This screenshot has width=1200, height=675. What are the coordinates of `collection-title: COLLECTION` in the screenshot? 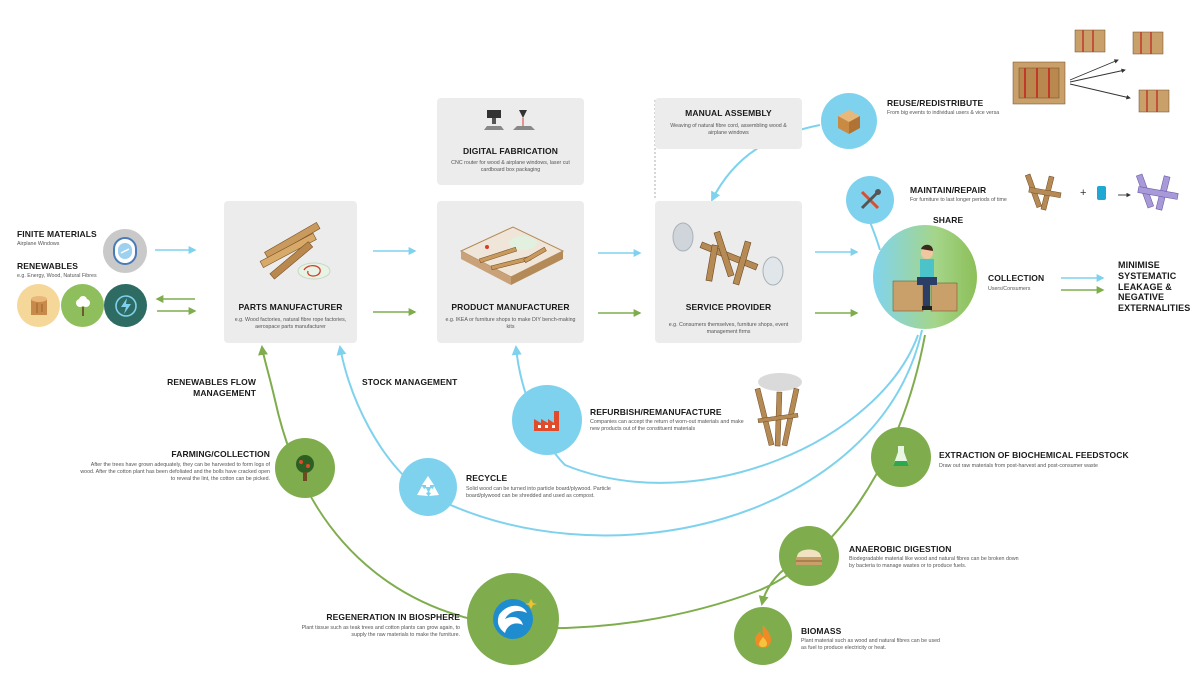 It's located at (1016, 278).